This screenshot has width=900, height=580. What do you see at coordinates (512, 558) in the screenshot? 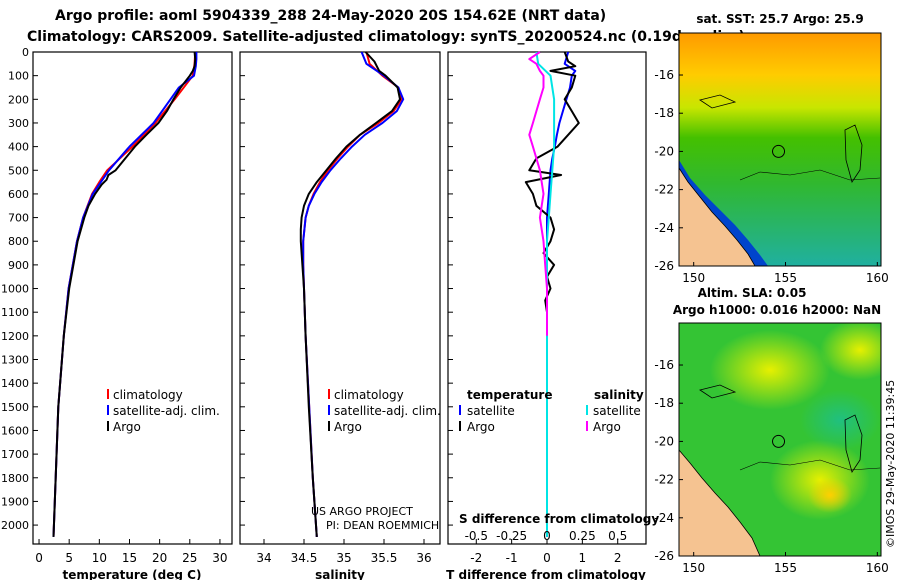
I see `x-tick-label: -1` at bounding box center [512, 558].